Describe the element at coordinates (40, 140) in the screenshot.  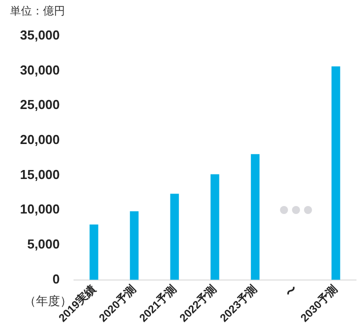
I see `y-tick-label: 20,000` at that location.